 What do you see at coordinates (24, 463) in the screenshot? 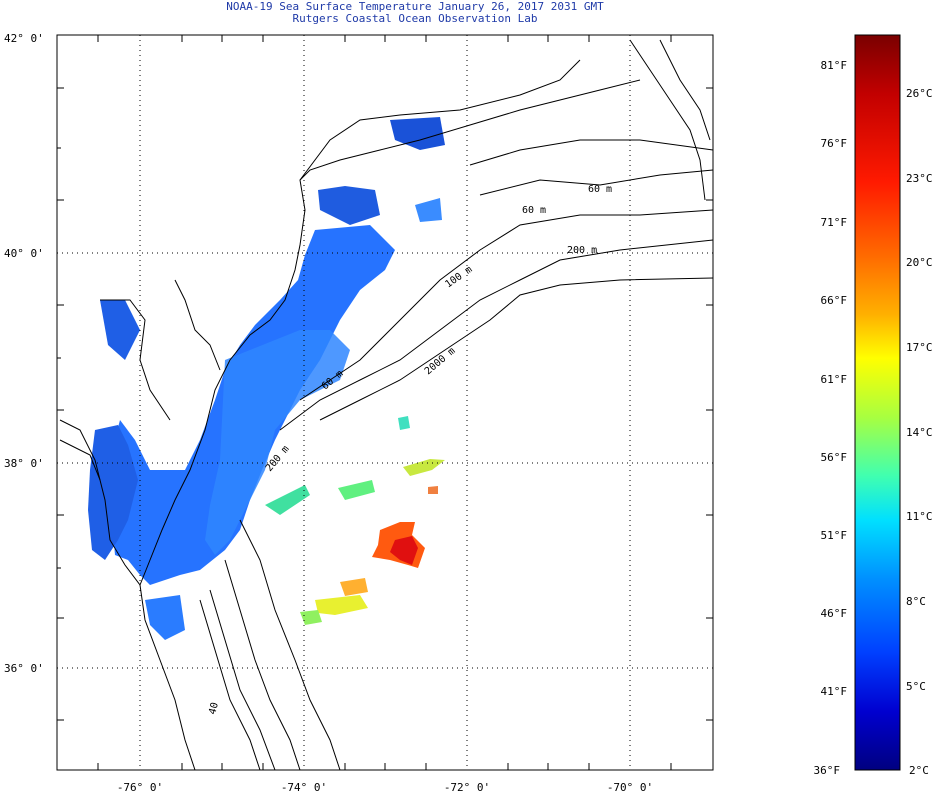
I see `lat-label: 38° 0'` at bounding box center [24, 463].